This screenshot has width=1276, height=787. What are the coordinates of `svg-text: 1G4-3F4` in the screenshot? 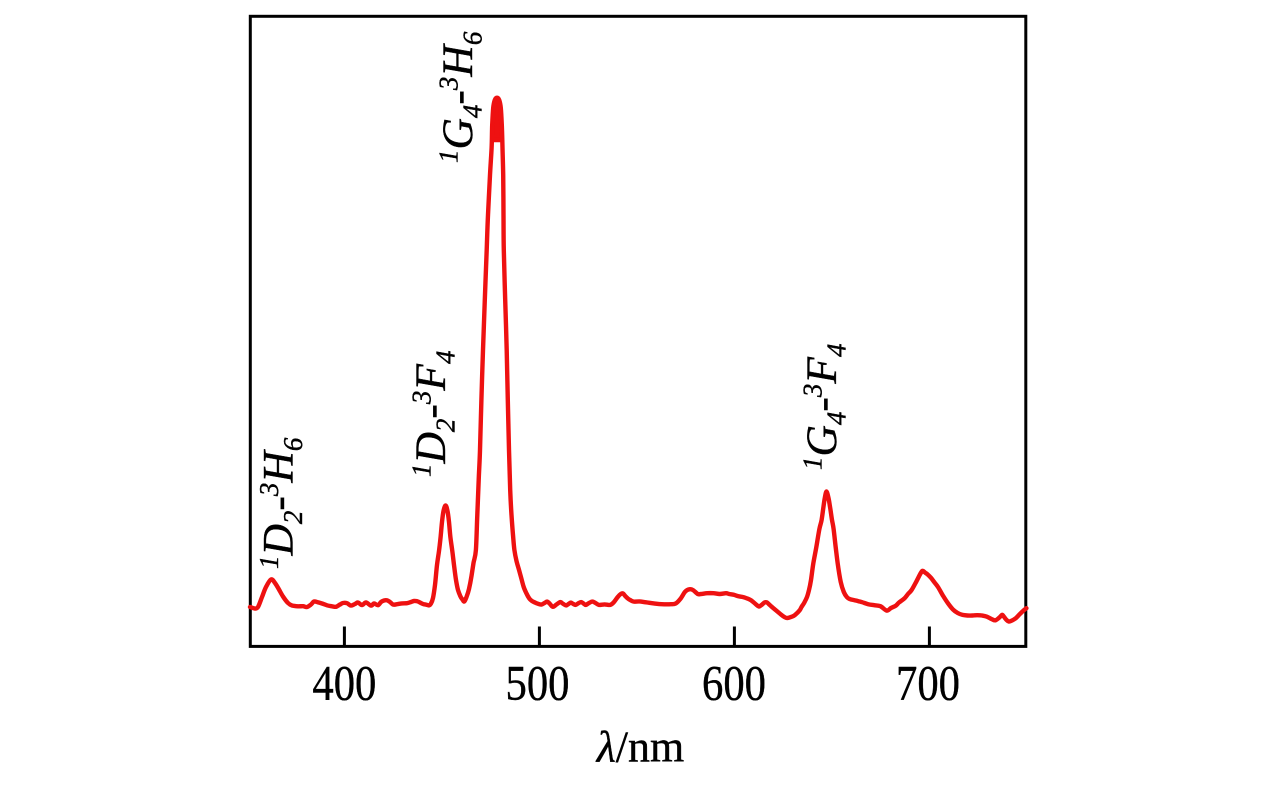 It's located at (825, 407).